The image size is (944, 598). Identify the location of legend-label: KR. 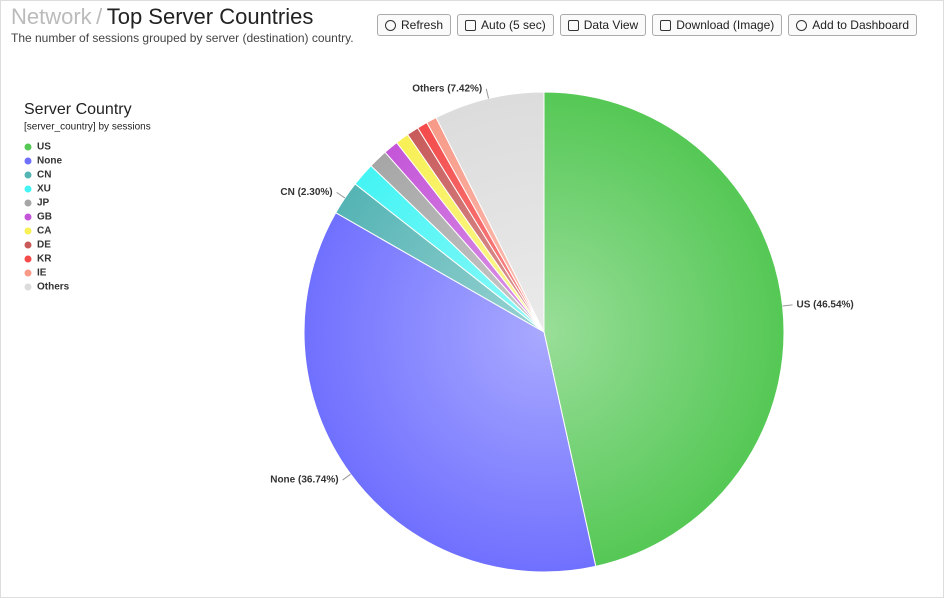
(44, 259).